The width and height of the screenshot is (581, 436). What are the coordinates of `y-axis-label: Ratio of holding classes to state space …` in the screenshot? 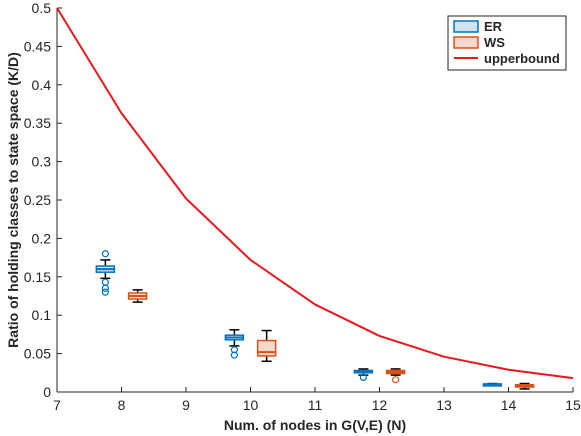 It's located at (13, 200).